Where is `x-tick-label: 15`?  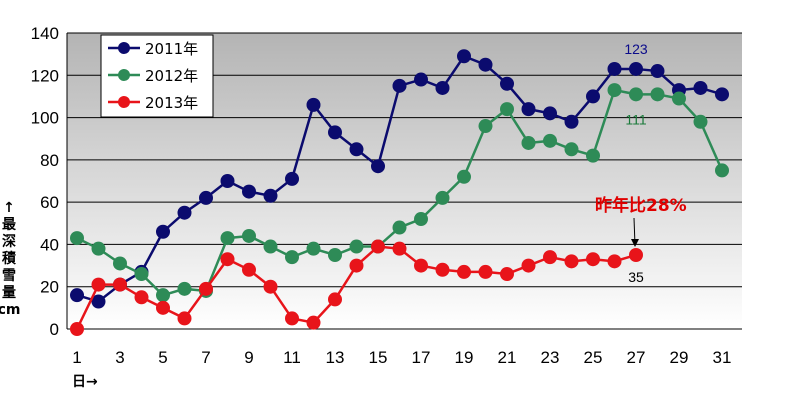 x-tick-label: 15 is located at coordinates (378, 357).